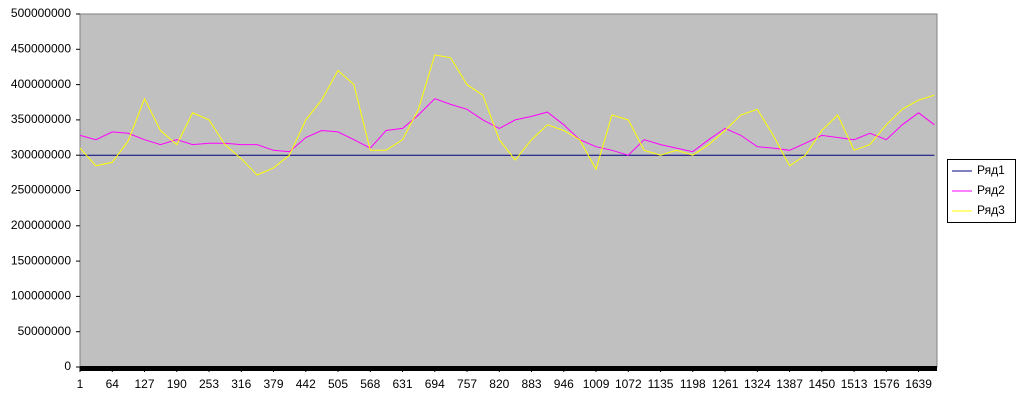 The height and width of the screenshot is (401, 1017). I want to click on x-tick-label: 1387, so click(789, 384).